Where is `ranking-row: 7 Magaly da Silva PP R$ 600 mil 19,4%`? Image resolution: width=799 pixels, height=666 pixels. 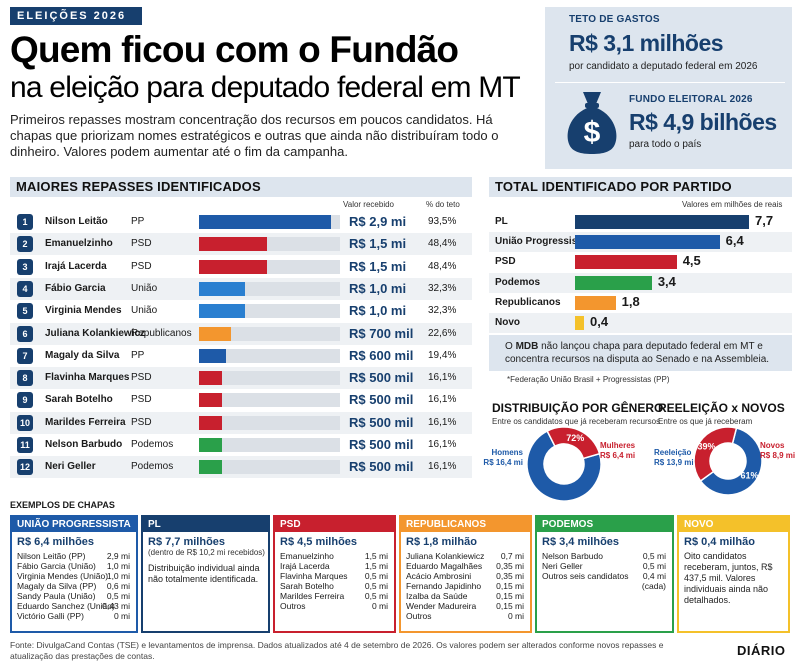 ranking-row: 7 Magaly da Silva PP R$ 600 mil 19,4% is located at coordinates (241, 356).